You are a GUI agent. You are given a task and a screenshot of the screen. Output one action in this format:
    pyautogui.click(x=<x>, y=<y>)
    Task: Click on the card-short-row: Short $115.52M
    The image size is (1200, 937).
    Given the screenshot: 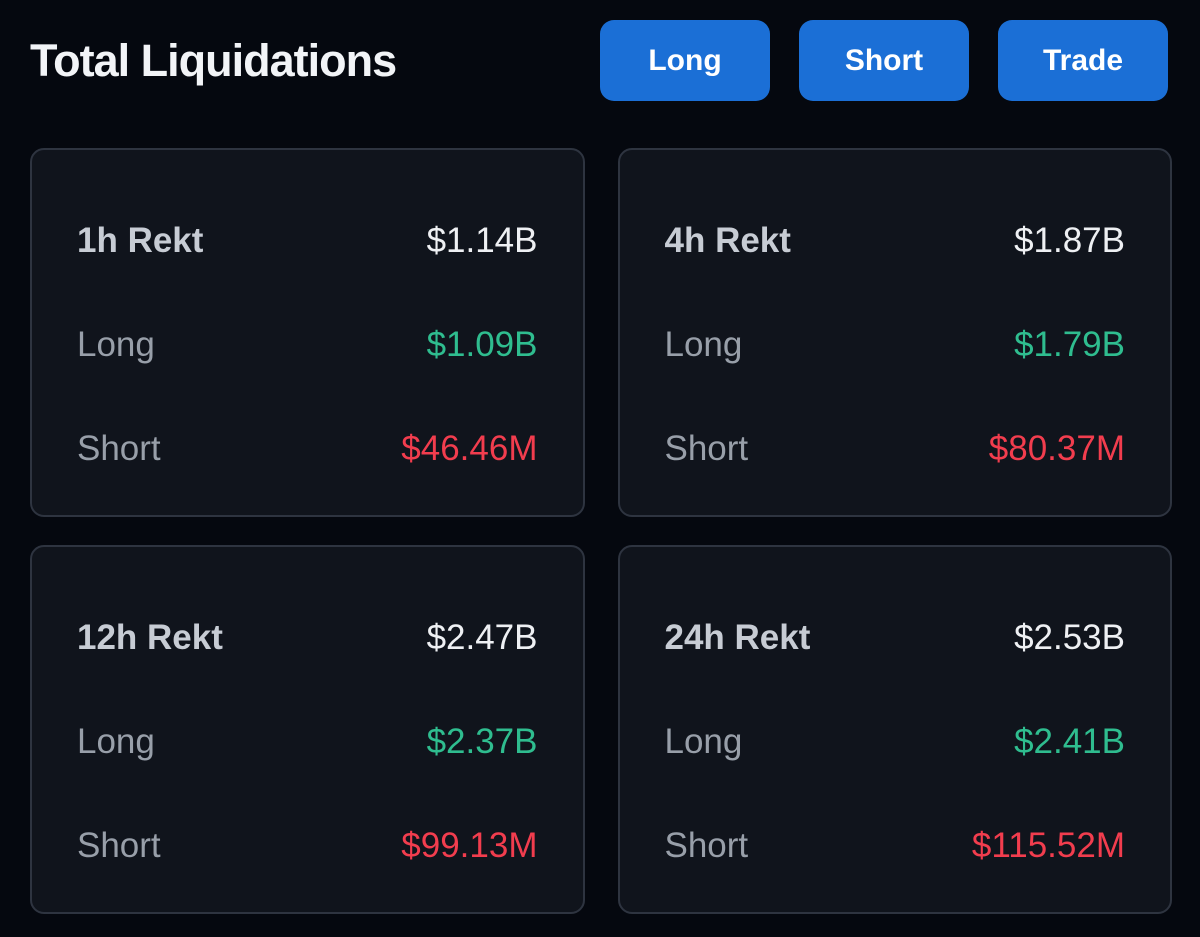 What is the action you would take?
    pyautogui.click(x=895, y=845)
    